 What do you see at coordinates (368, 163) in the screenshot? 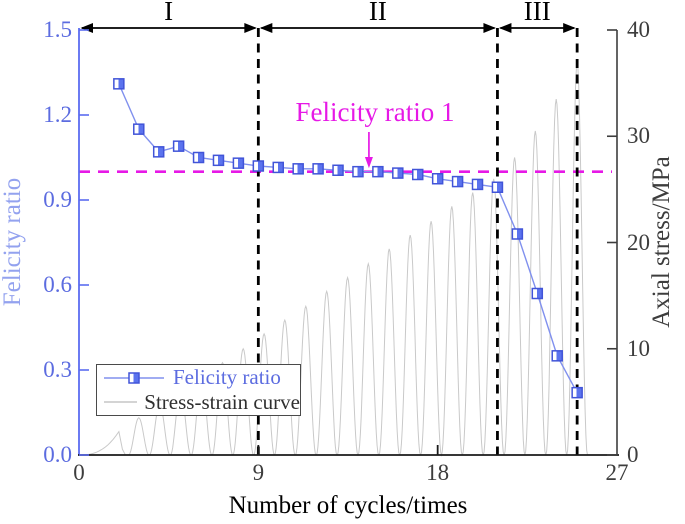
I see `annotation-arrowhead-icon` at bounding box center [368, 163].